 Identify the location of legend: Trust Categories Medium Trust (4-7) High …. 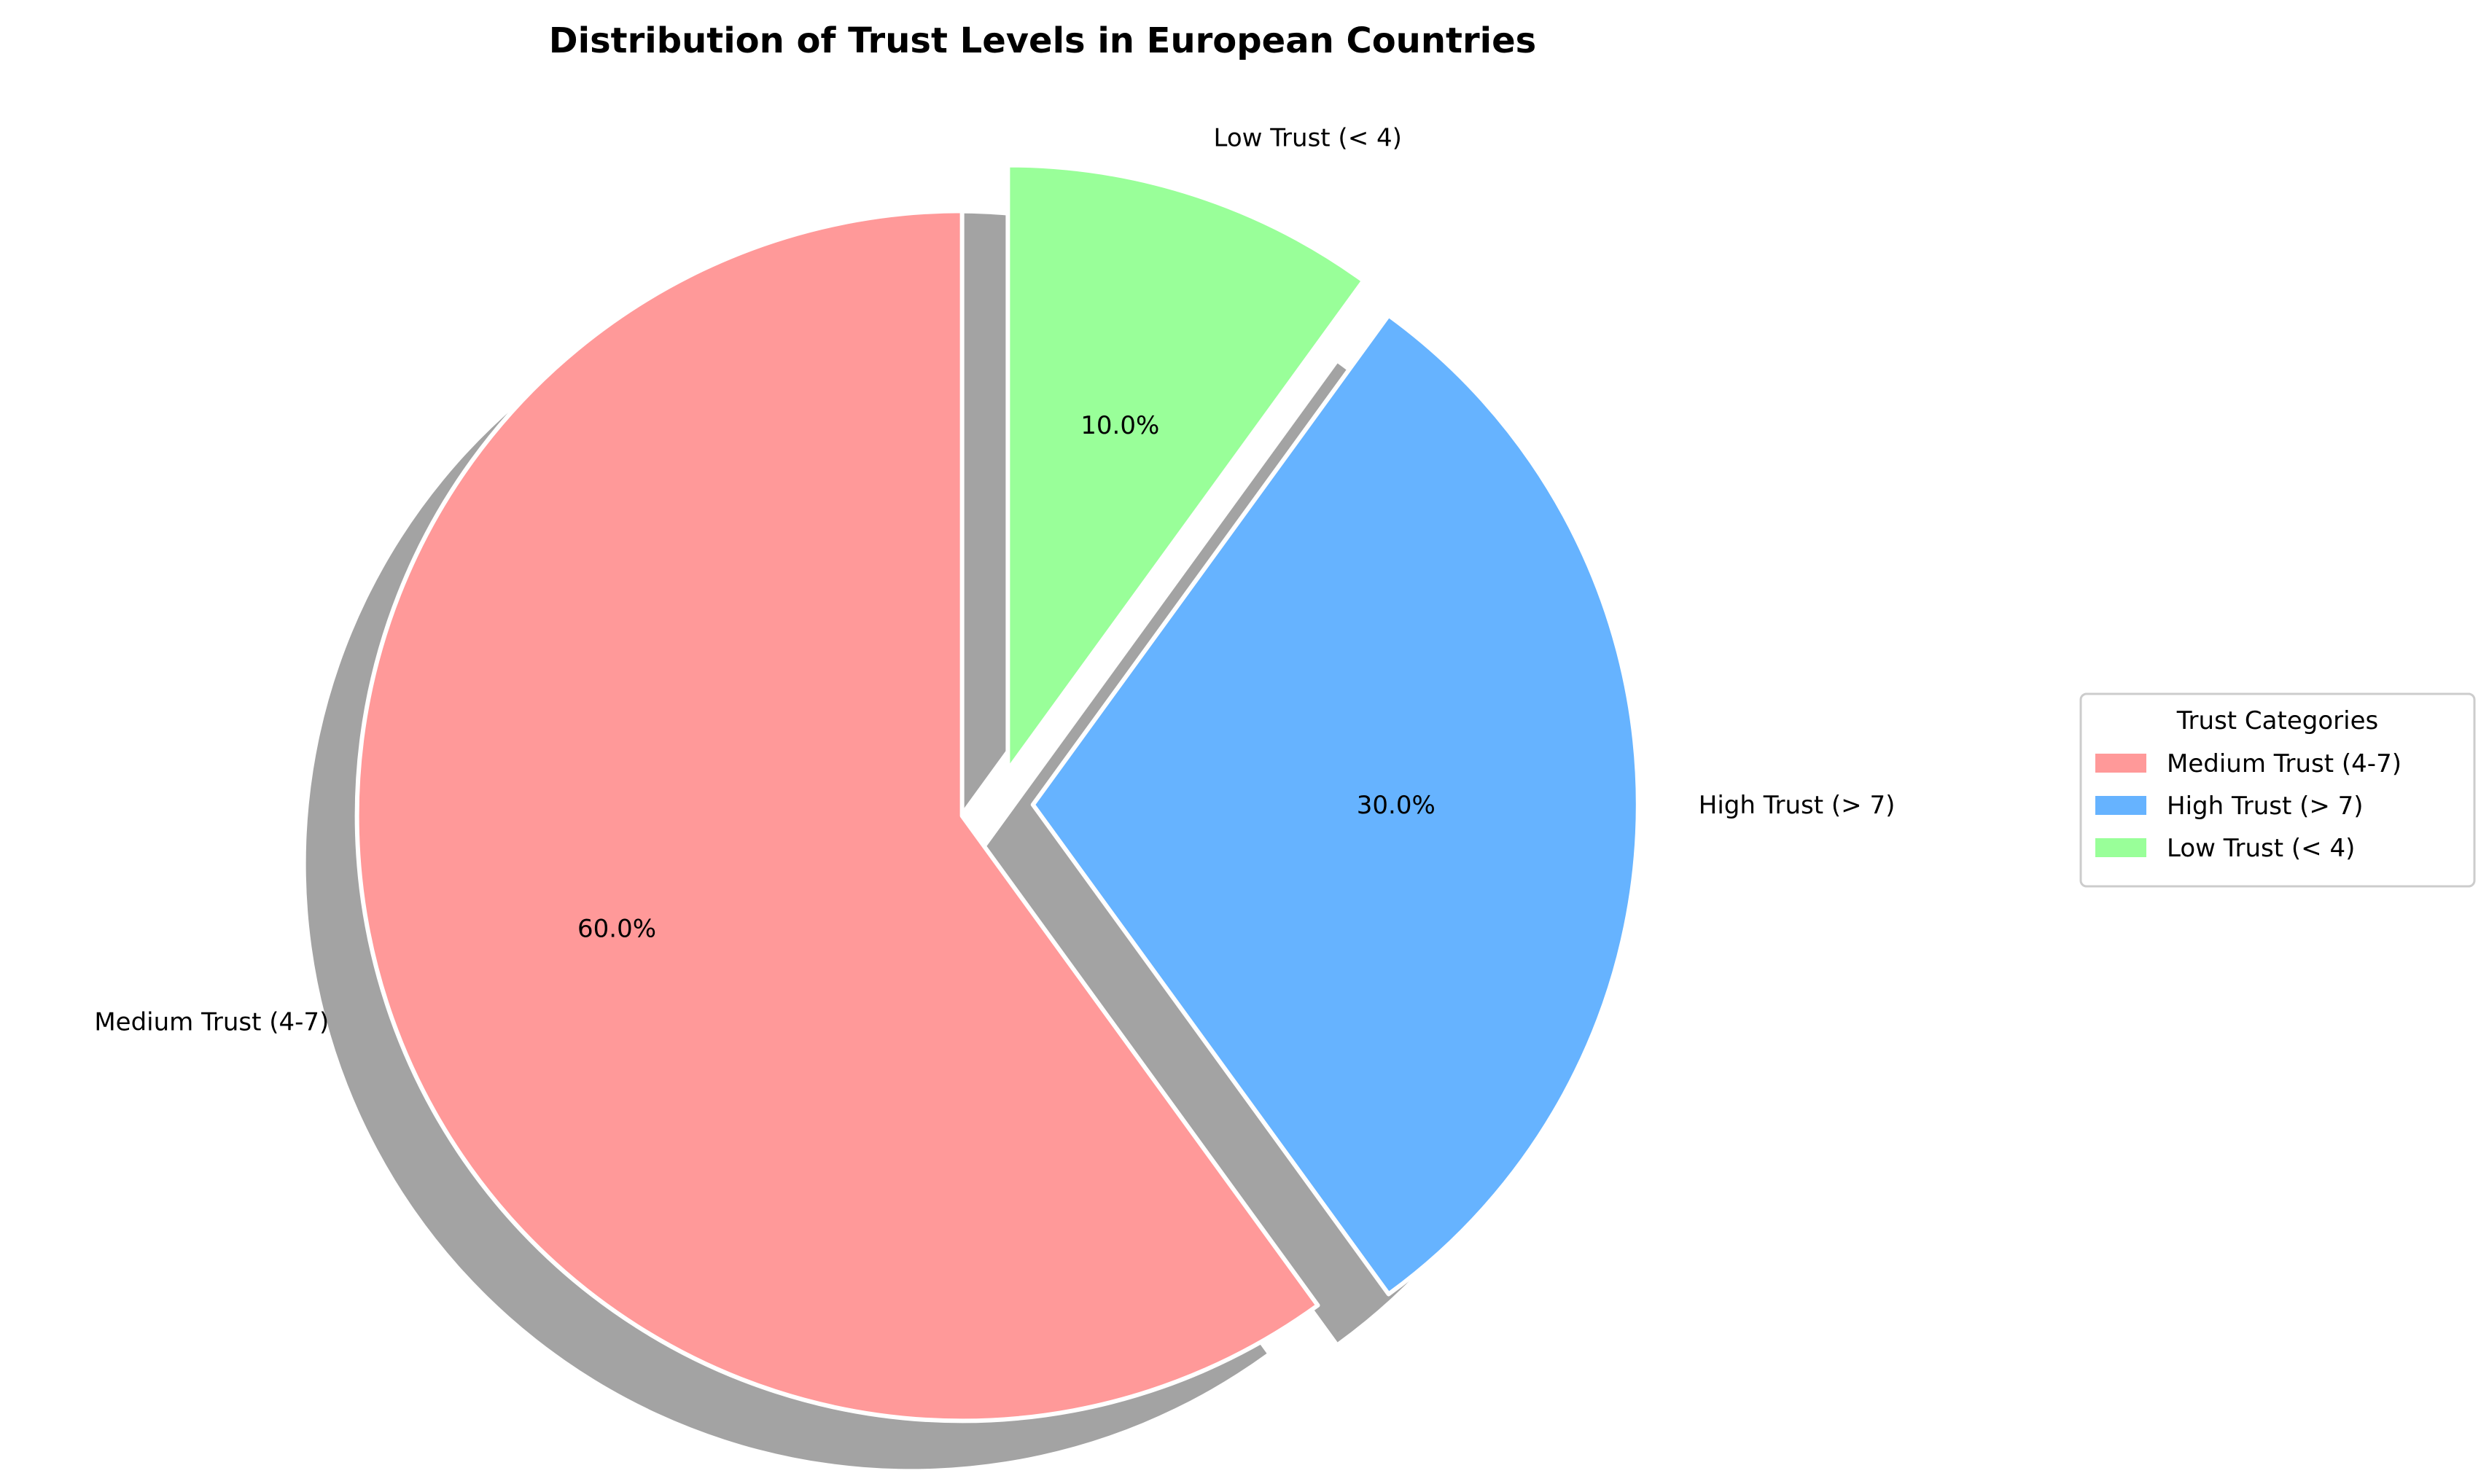
(2277, 790).